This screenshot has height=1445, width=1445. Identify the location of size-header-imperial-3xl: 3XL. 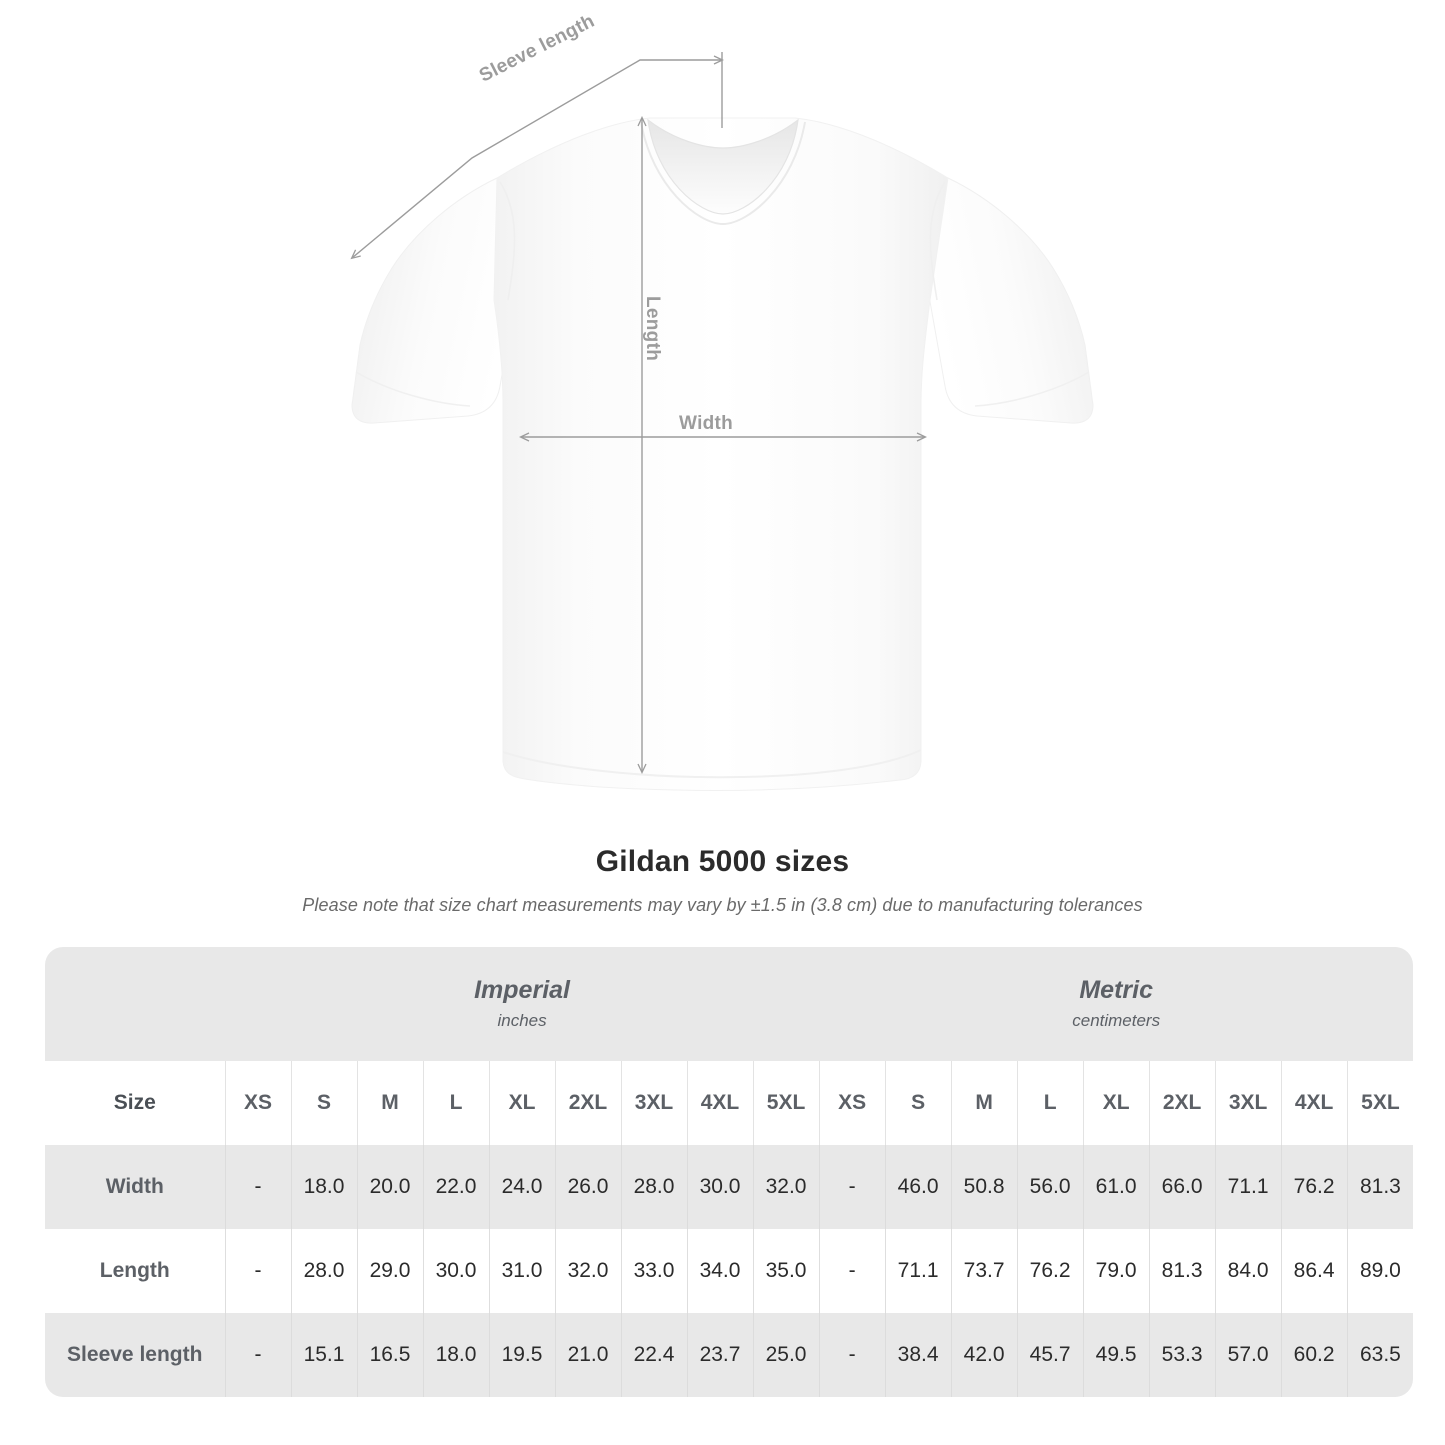
(653, 1103).